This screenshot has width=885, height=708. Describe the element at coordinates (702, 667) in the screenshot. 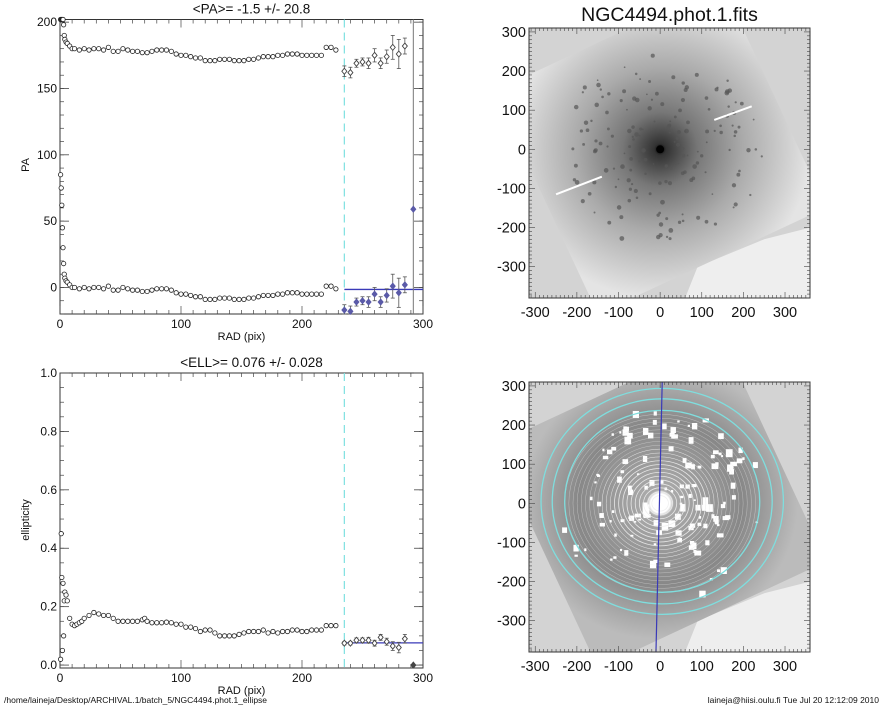

I see `x-tick-label: 100` at that location.